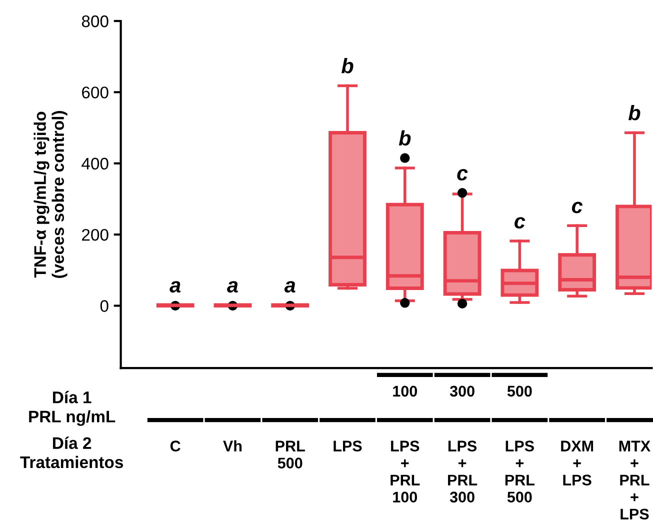 This screenshot has height=525, width=653. Describe the element at coordinates (232, 446) in the screenshot. I see `x-tick-label: Vh` at that location.